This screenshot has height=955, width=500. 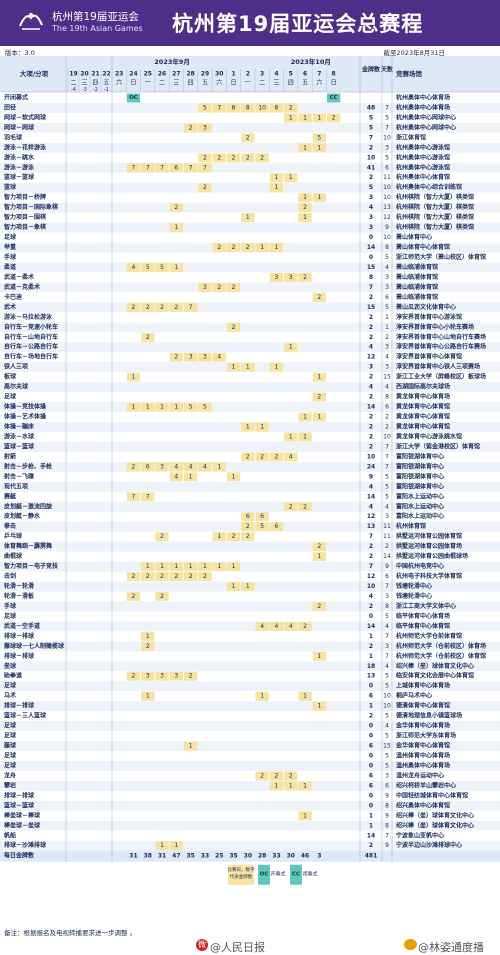 I want to click on medal-total: 7, so click(x=371, y=287).